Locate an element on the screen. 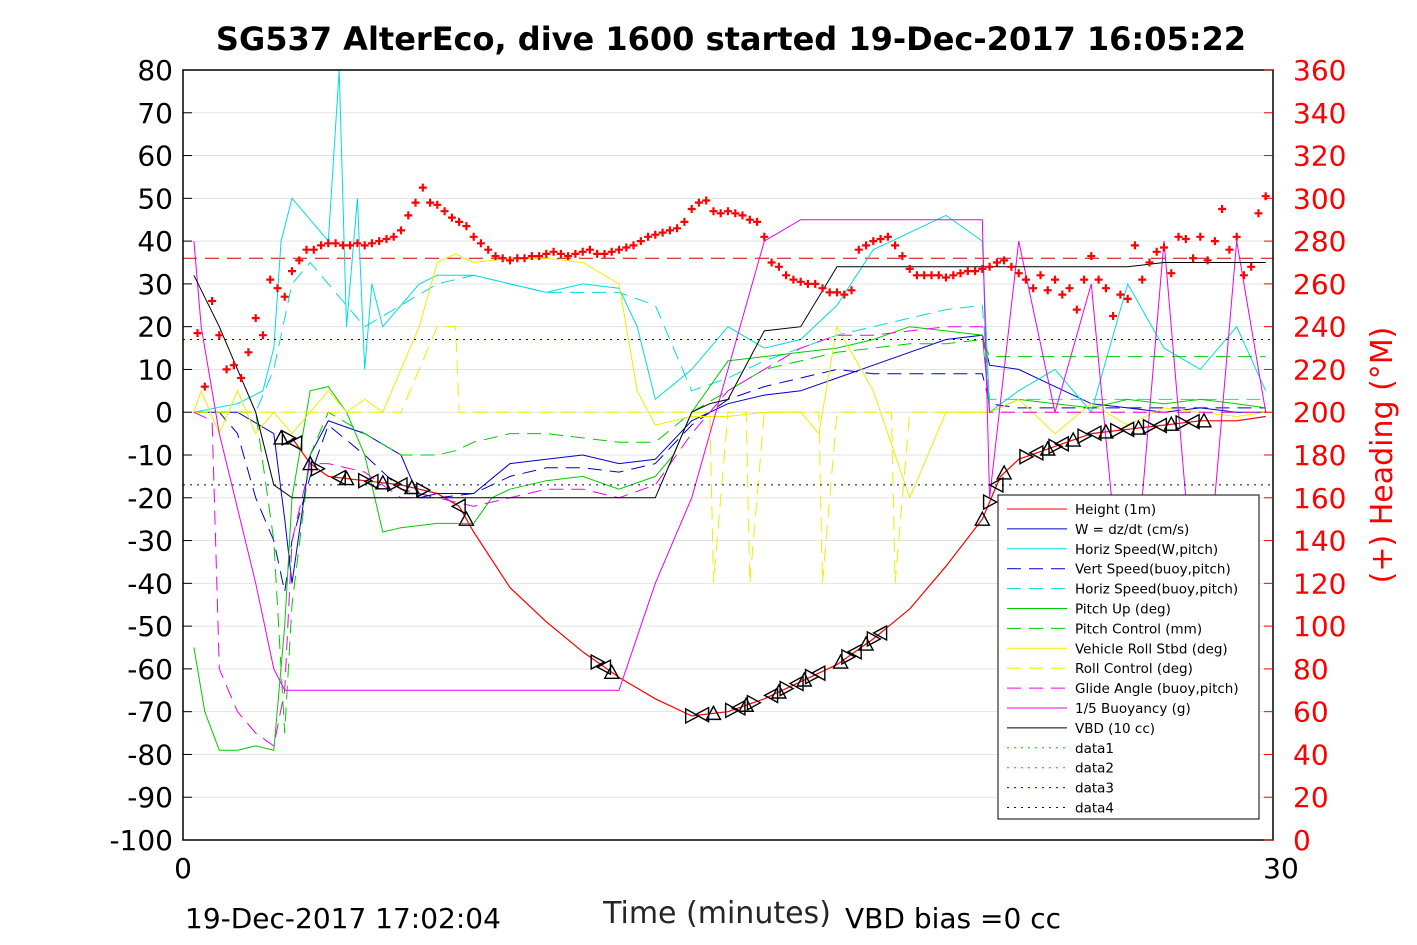  legend-label-3: Vert Speed(buoy,pitch) is located at coordinates (1153, 570).